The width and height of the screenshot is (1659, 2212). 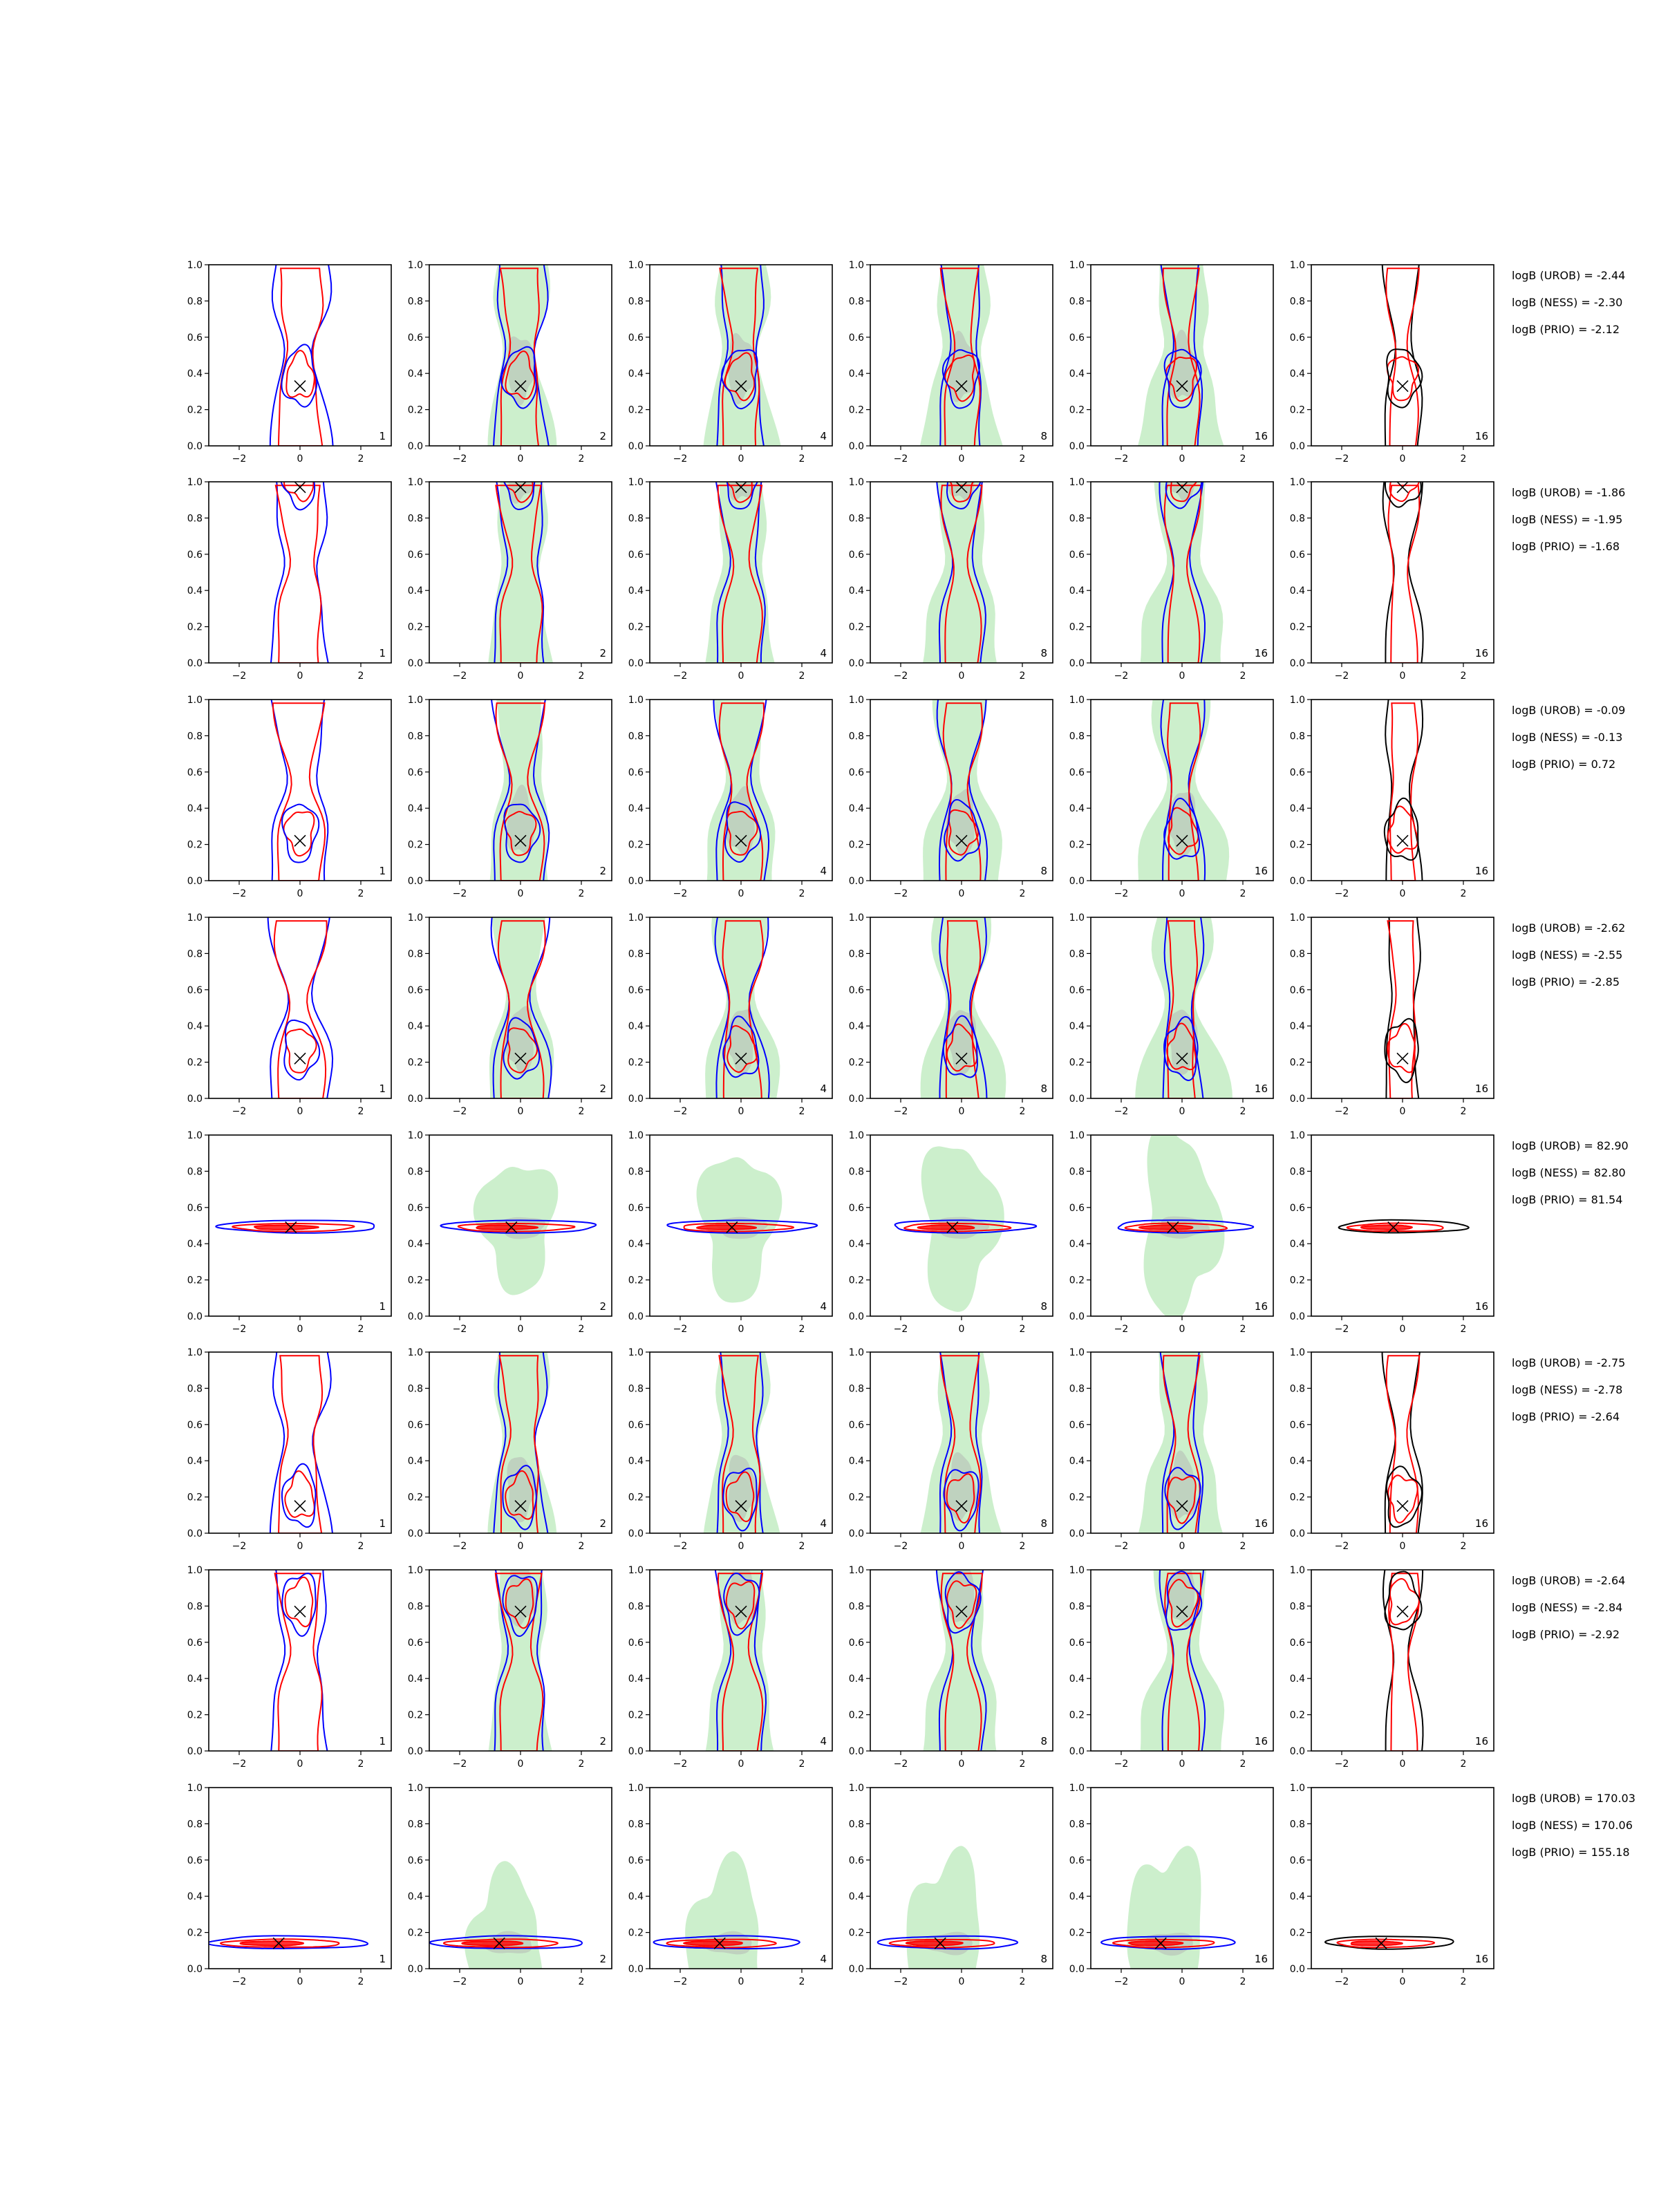 I want to click on logb-annotation: logB (UROB) = 170.03, so click(x=1573, y=1798).